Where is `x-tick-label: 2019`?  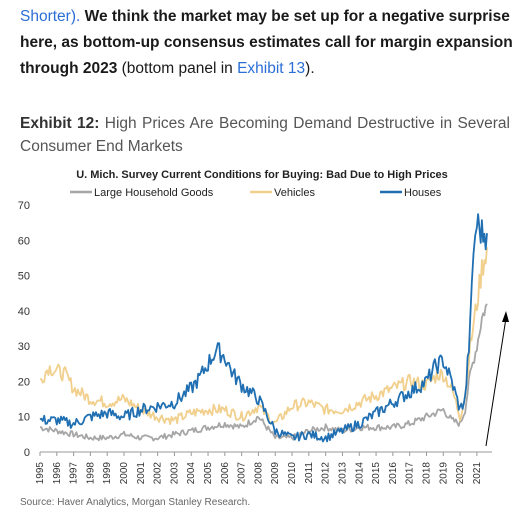
x-tick-label: 2019 is located at coordinates (443, 473).